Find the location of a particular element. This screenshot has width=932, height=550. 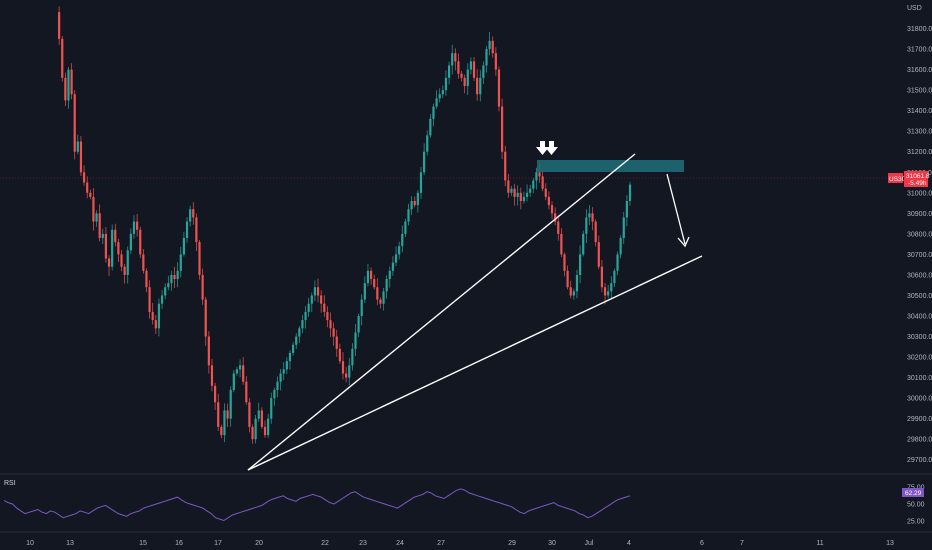

rsi-tick-label: 25.00 is located at coordinates (916, 522).